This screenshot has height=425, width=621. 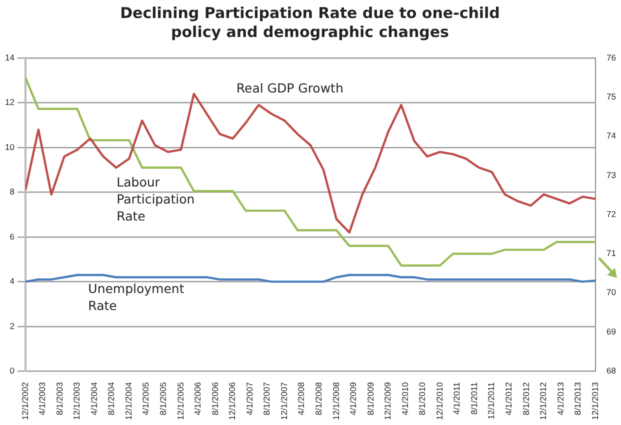 I want to click on x-tick-label: 4/1/2003, so click(x=42, y=399).